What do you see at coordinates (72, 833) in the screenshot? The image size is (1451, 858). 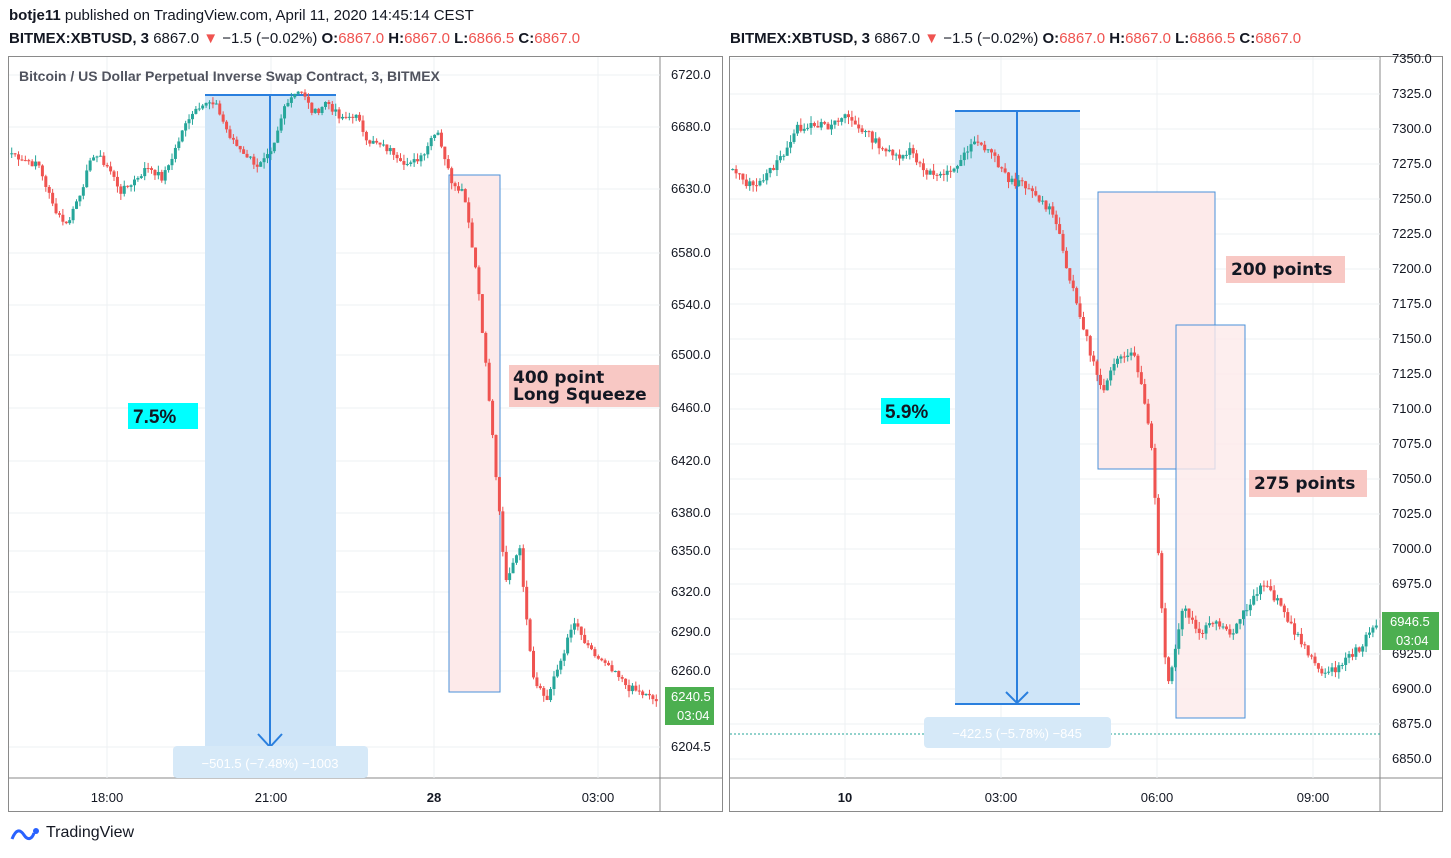 I see `tradingview-brand: TradingView` at bounding box center [72, 833].